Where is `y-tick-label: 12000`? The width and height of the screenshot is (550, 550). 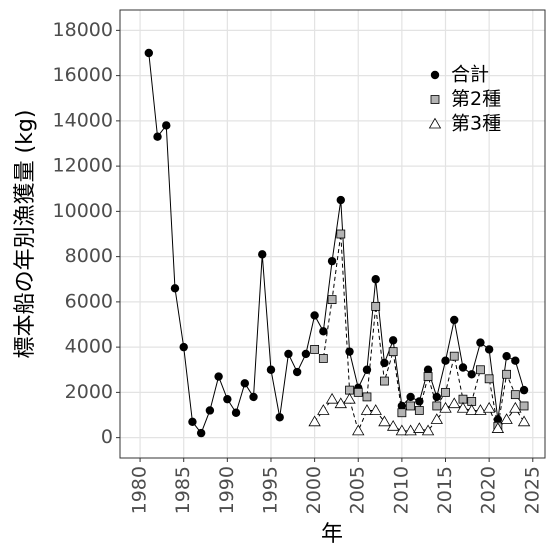 y-tick-label: 12000 is located at coordinates (83, 166).